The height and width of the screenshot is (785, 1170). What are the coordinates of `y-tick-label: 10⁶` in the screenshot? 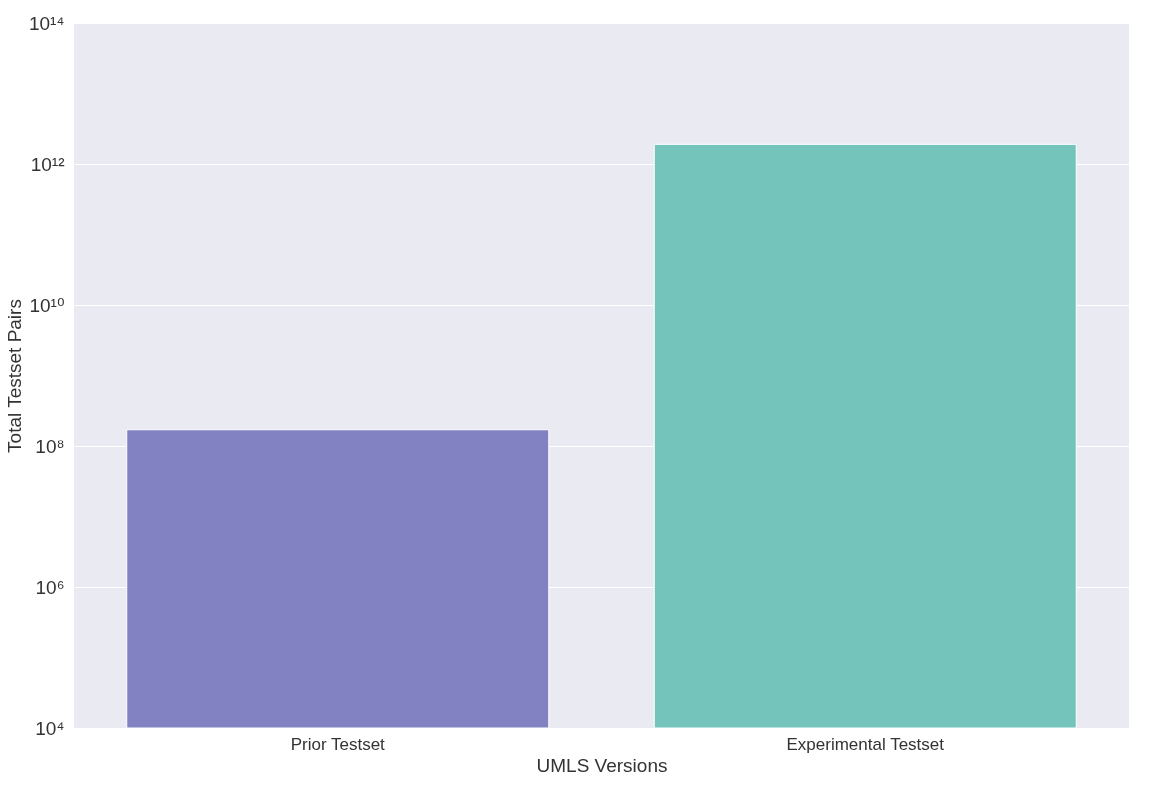 It's located at (50, 587).